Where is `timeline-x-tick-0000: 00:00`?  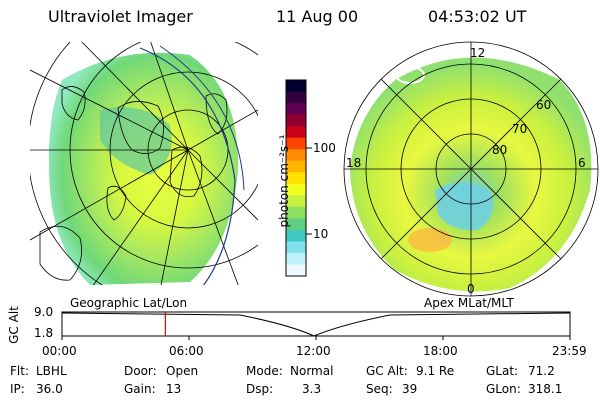
timeline-x-tick-0000: 00:00 is located at coordinates (59, 351).